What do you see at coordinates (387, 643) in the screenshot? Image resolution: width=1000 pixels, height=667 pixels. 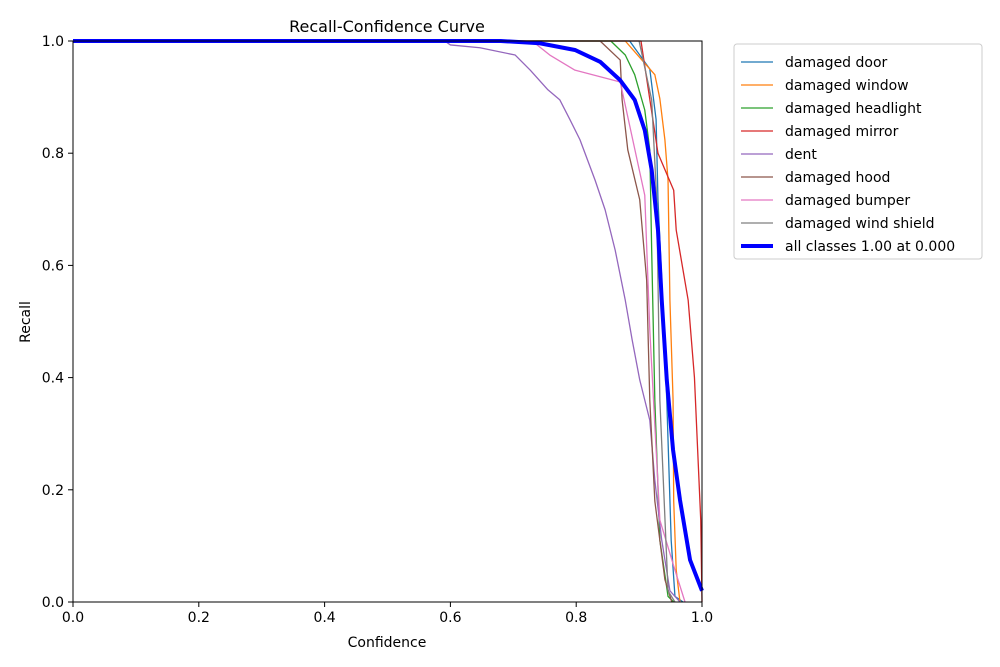 I see `x-axis-label: Confidence` at bounding box center [387, 643].